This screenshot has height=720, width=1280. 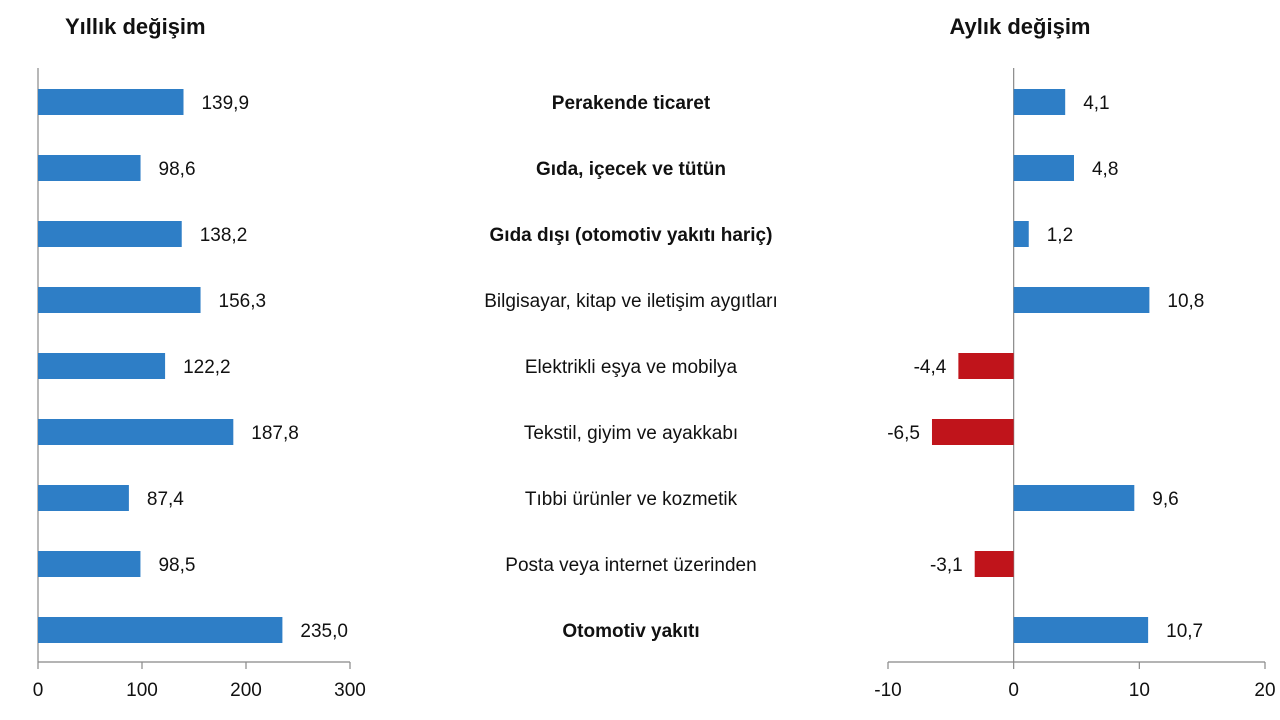 I want to click on annual-data-label: 138,2, so click(x=224, y=235).